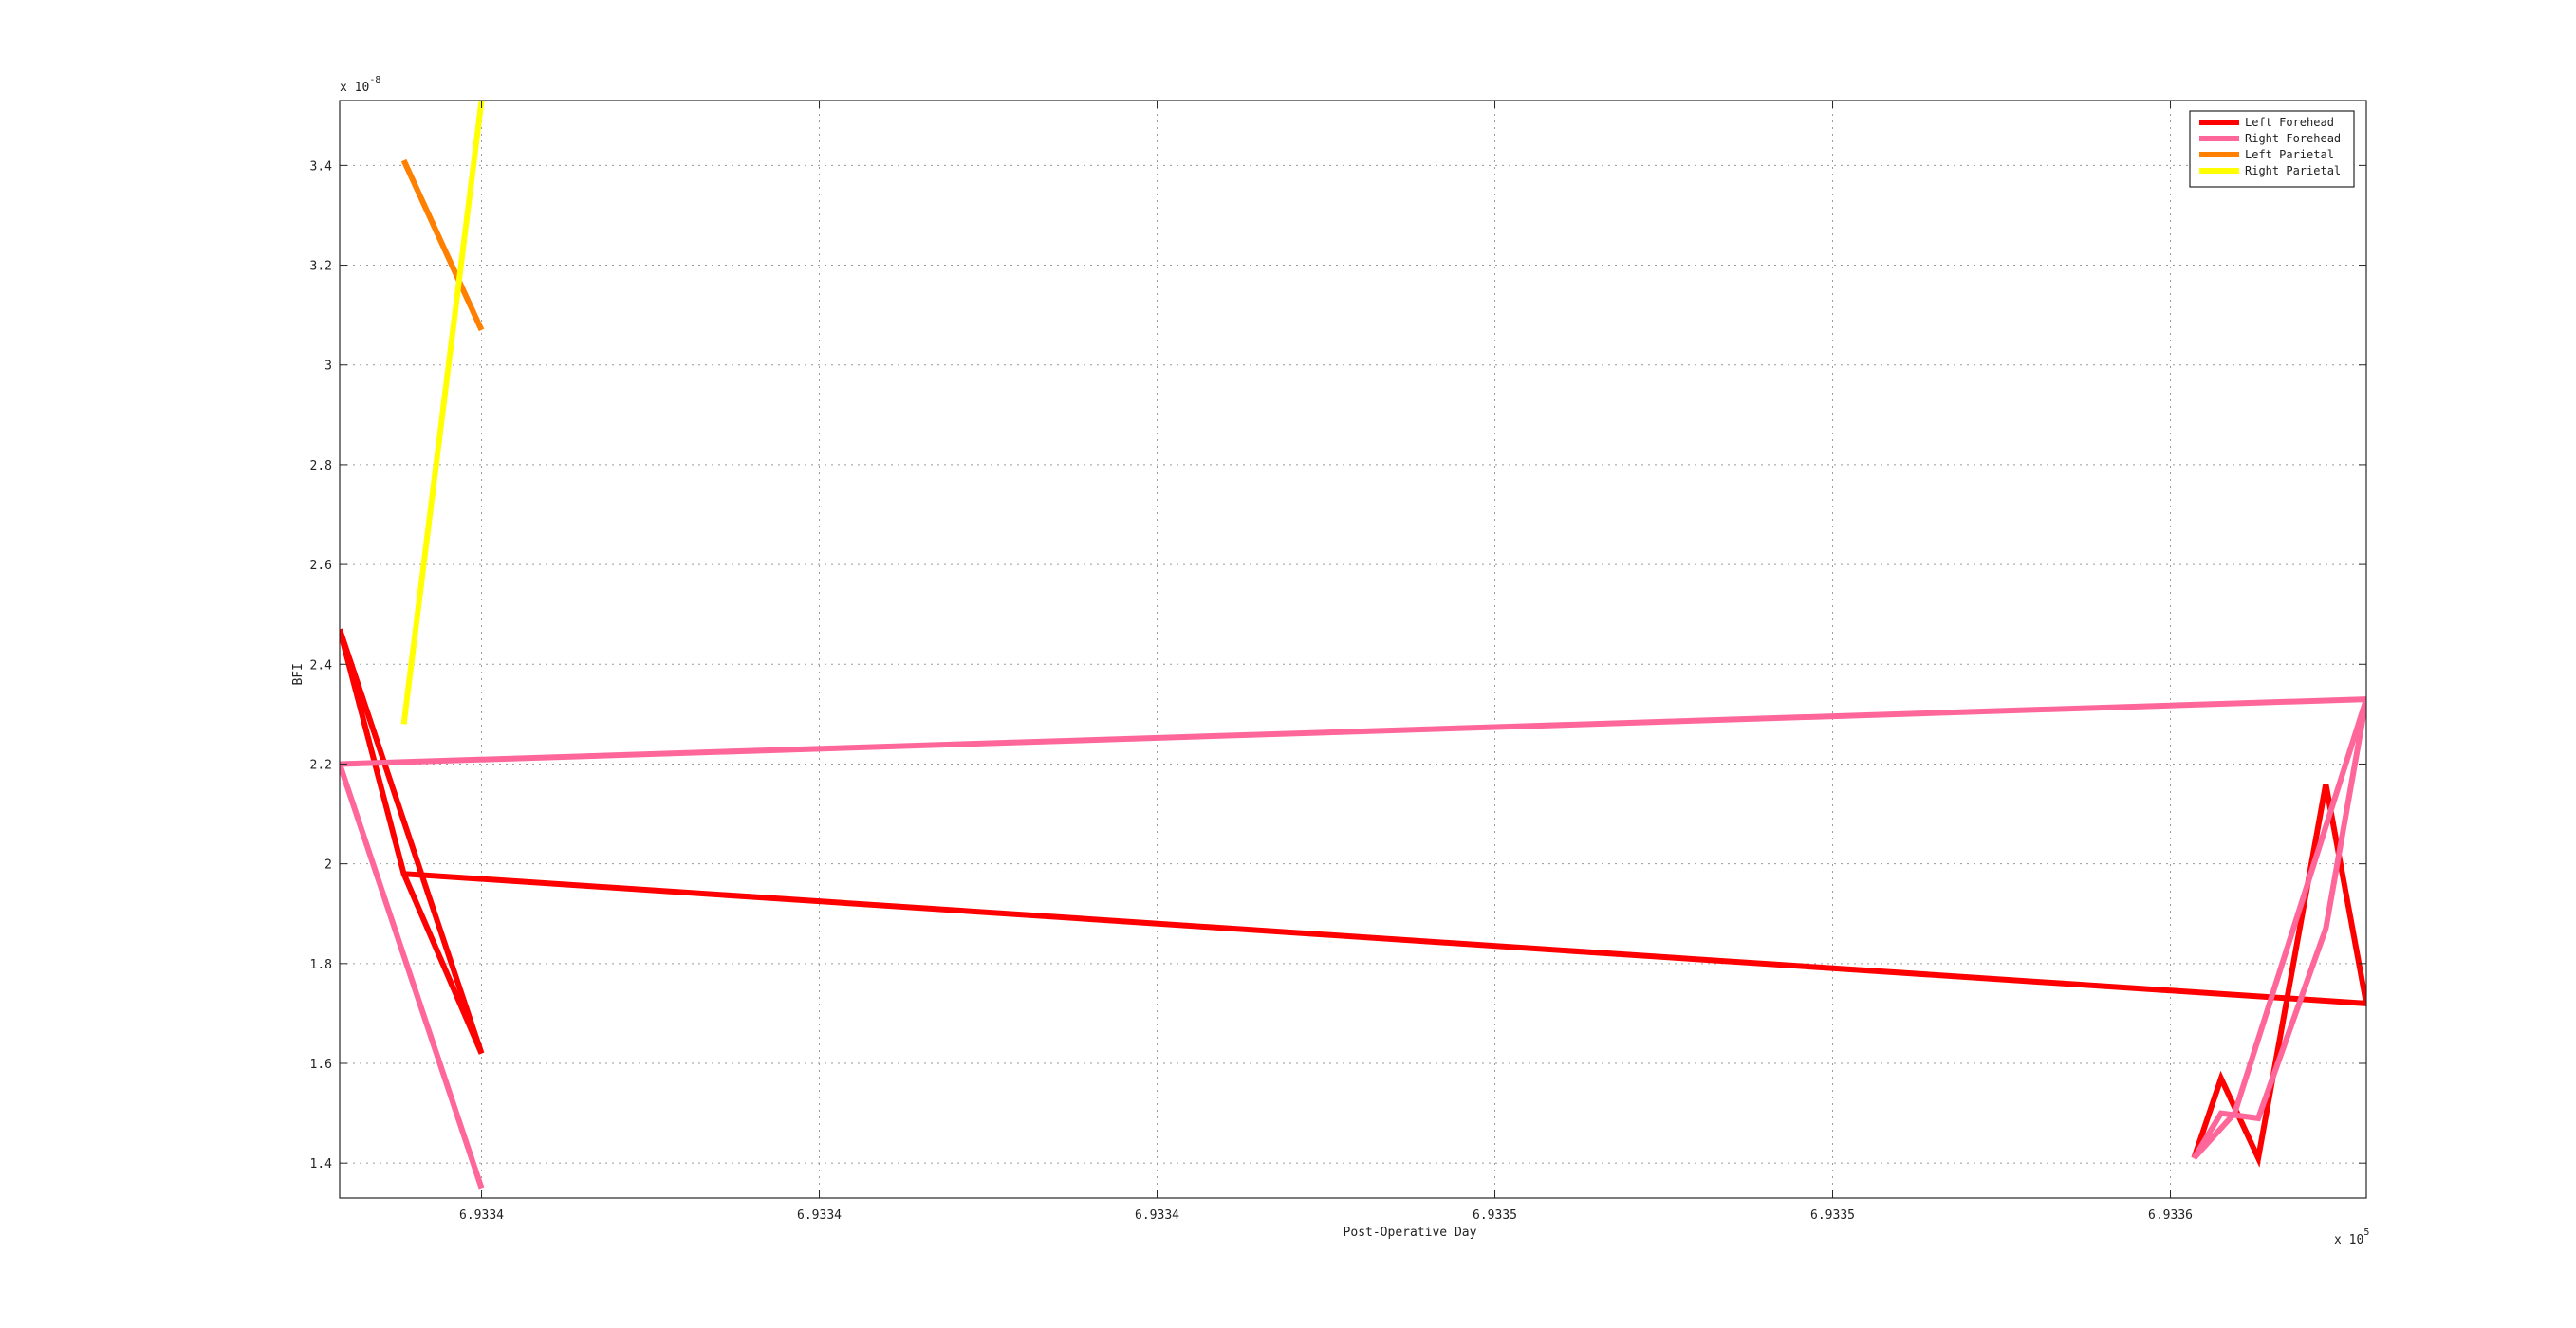  What do you see at coordinates (321, 267) in the screenshot?
I see `y-tick-label: 3.2` at bounding box center [321, 267].